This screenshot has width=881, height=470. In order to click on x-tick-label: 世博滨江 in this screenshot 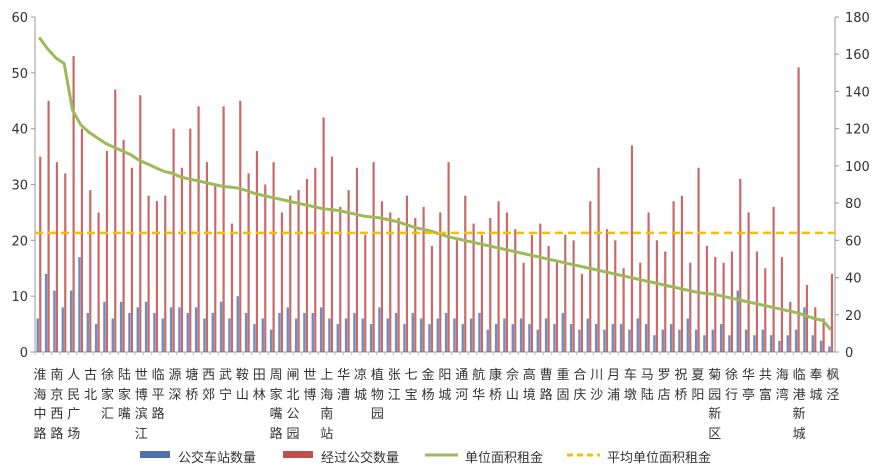, I will do `click(141, 405)`.